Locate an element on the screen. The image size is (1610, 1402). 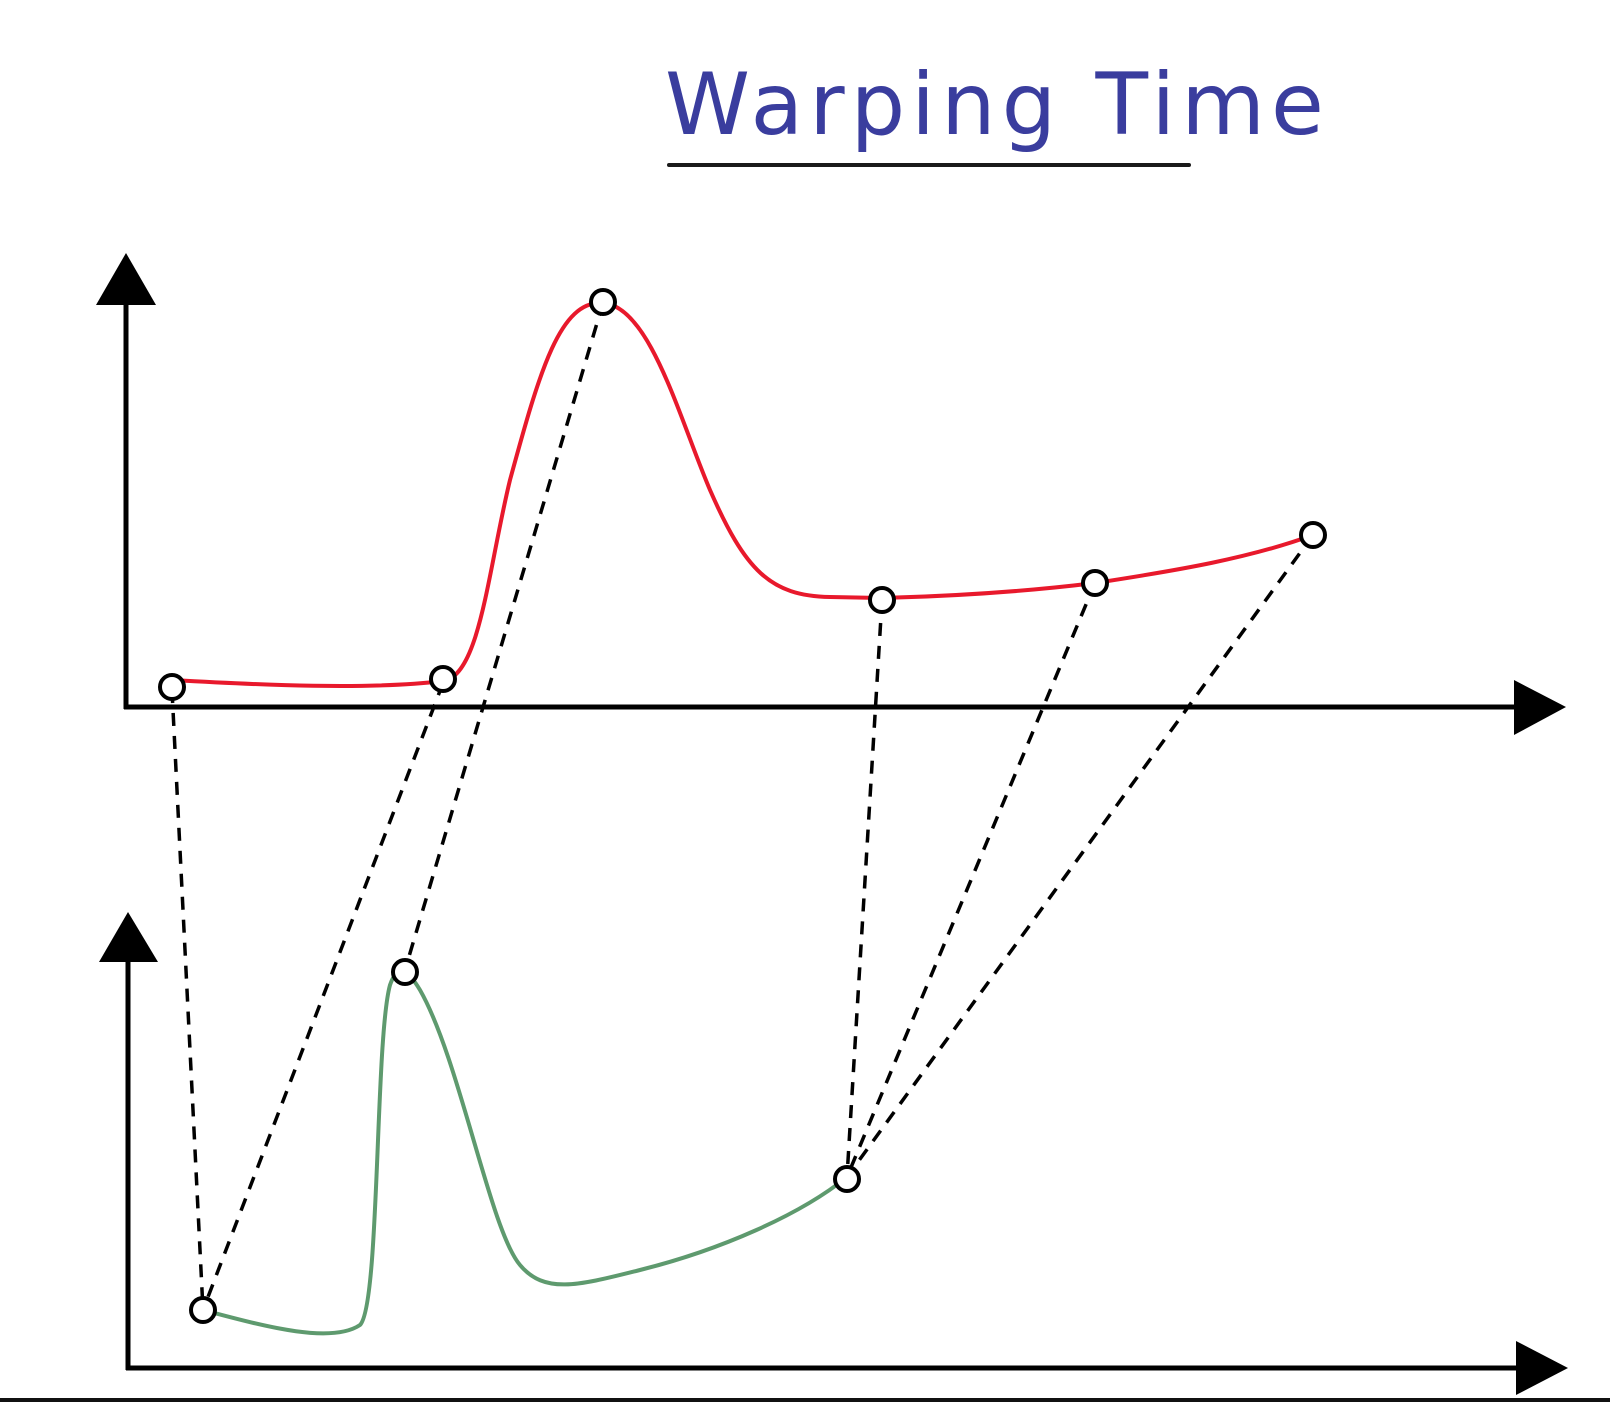
bottom-key-points is located at coordinates (525, 1141).